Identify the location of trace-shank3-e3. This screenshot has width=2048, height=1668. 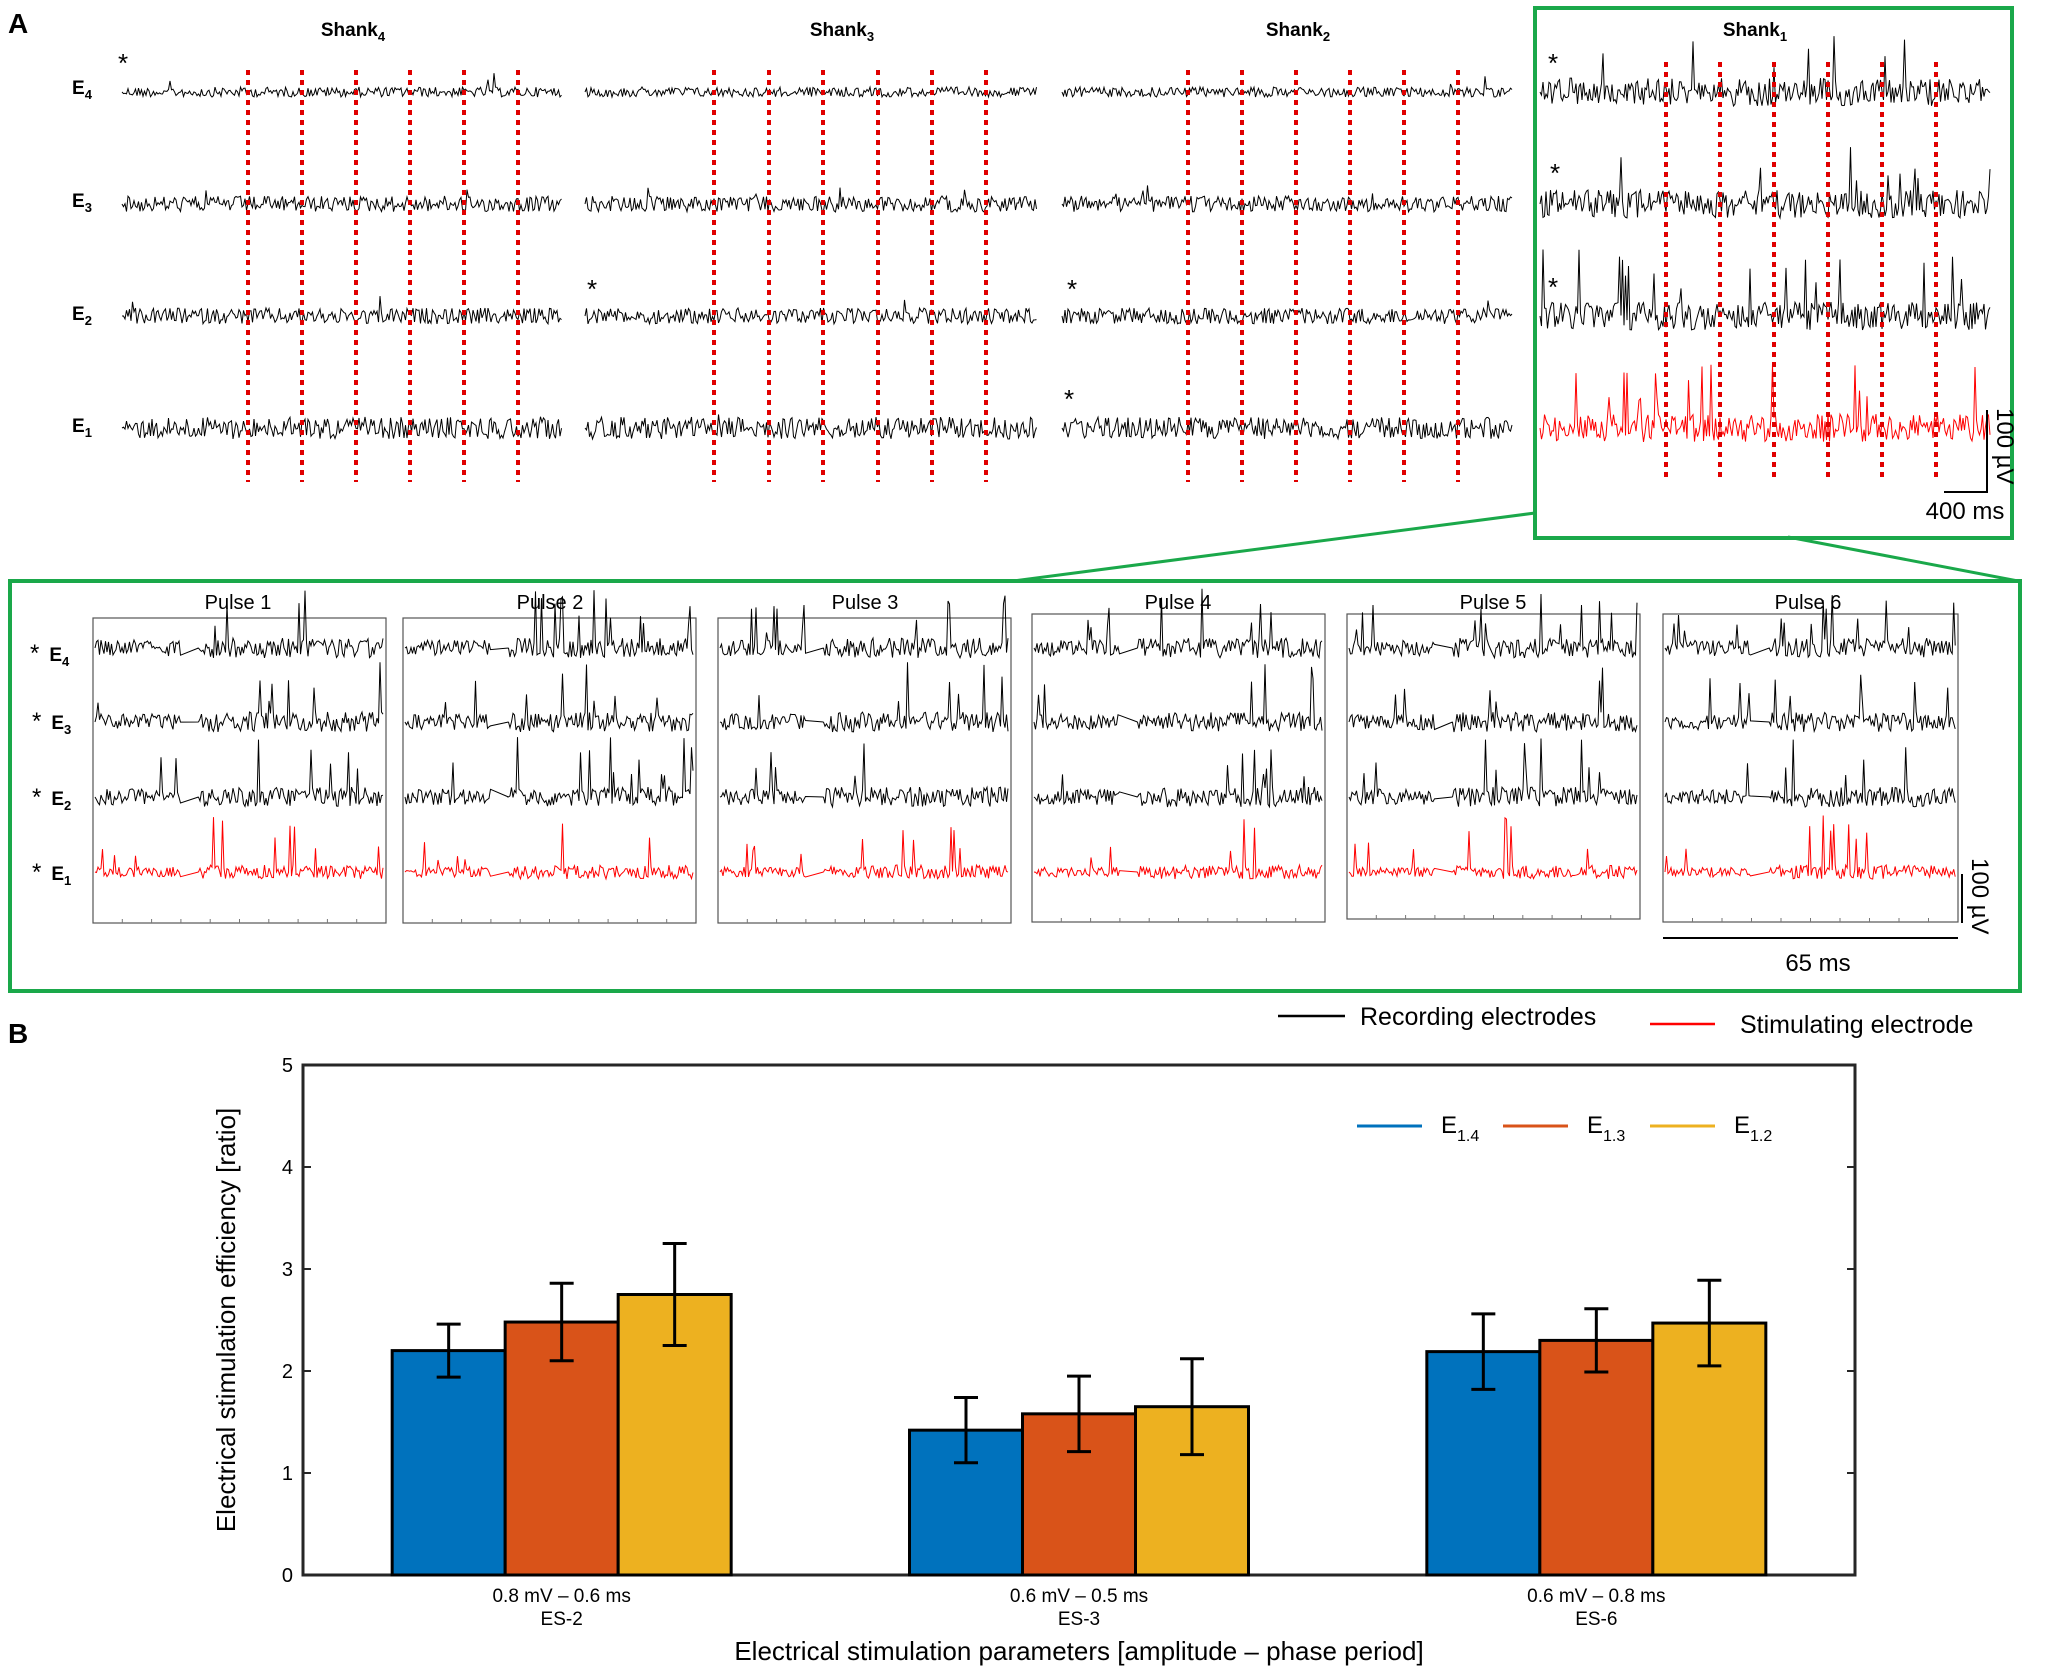
(810, 200).